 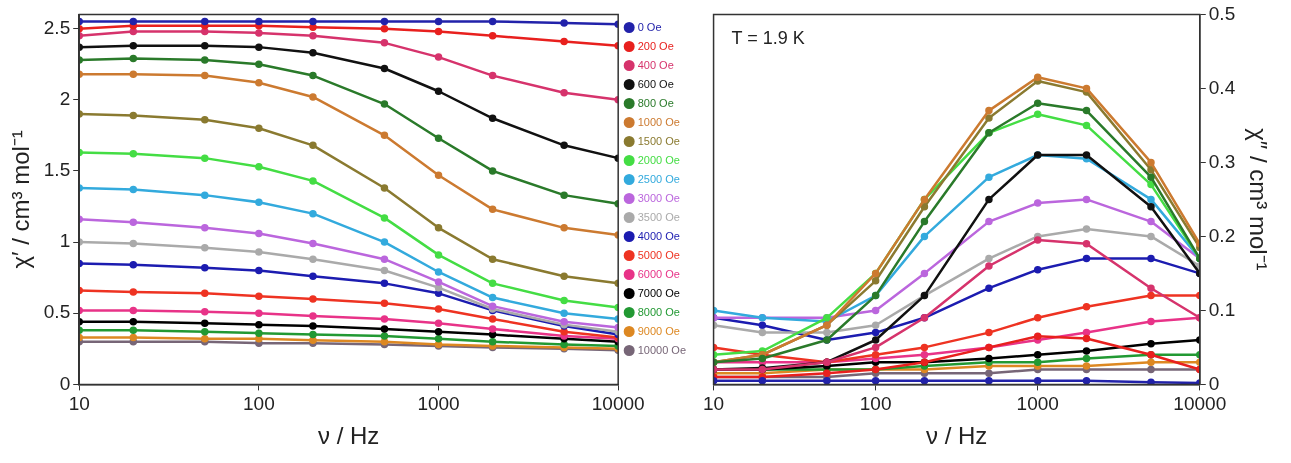 What do you see at coordinates (658, 178) in the screenshot?
I see `legend-label: 2500 Oe` at bounding box center [658, 178].